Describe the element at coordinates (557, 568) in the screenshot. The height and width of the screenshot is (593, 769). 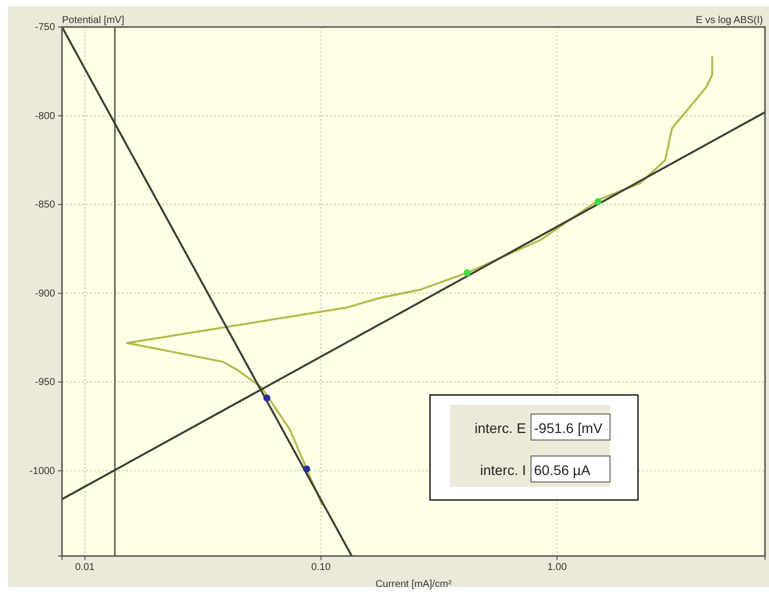
I see `x-tick-label: 1.00` at that location.